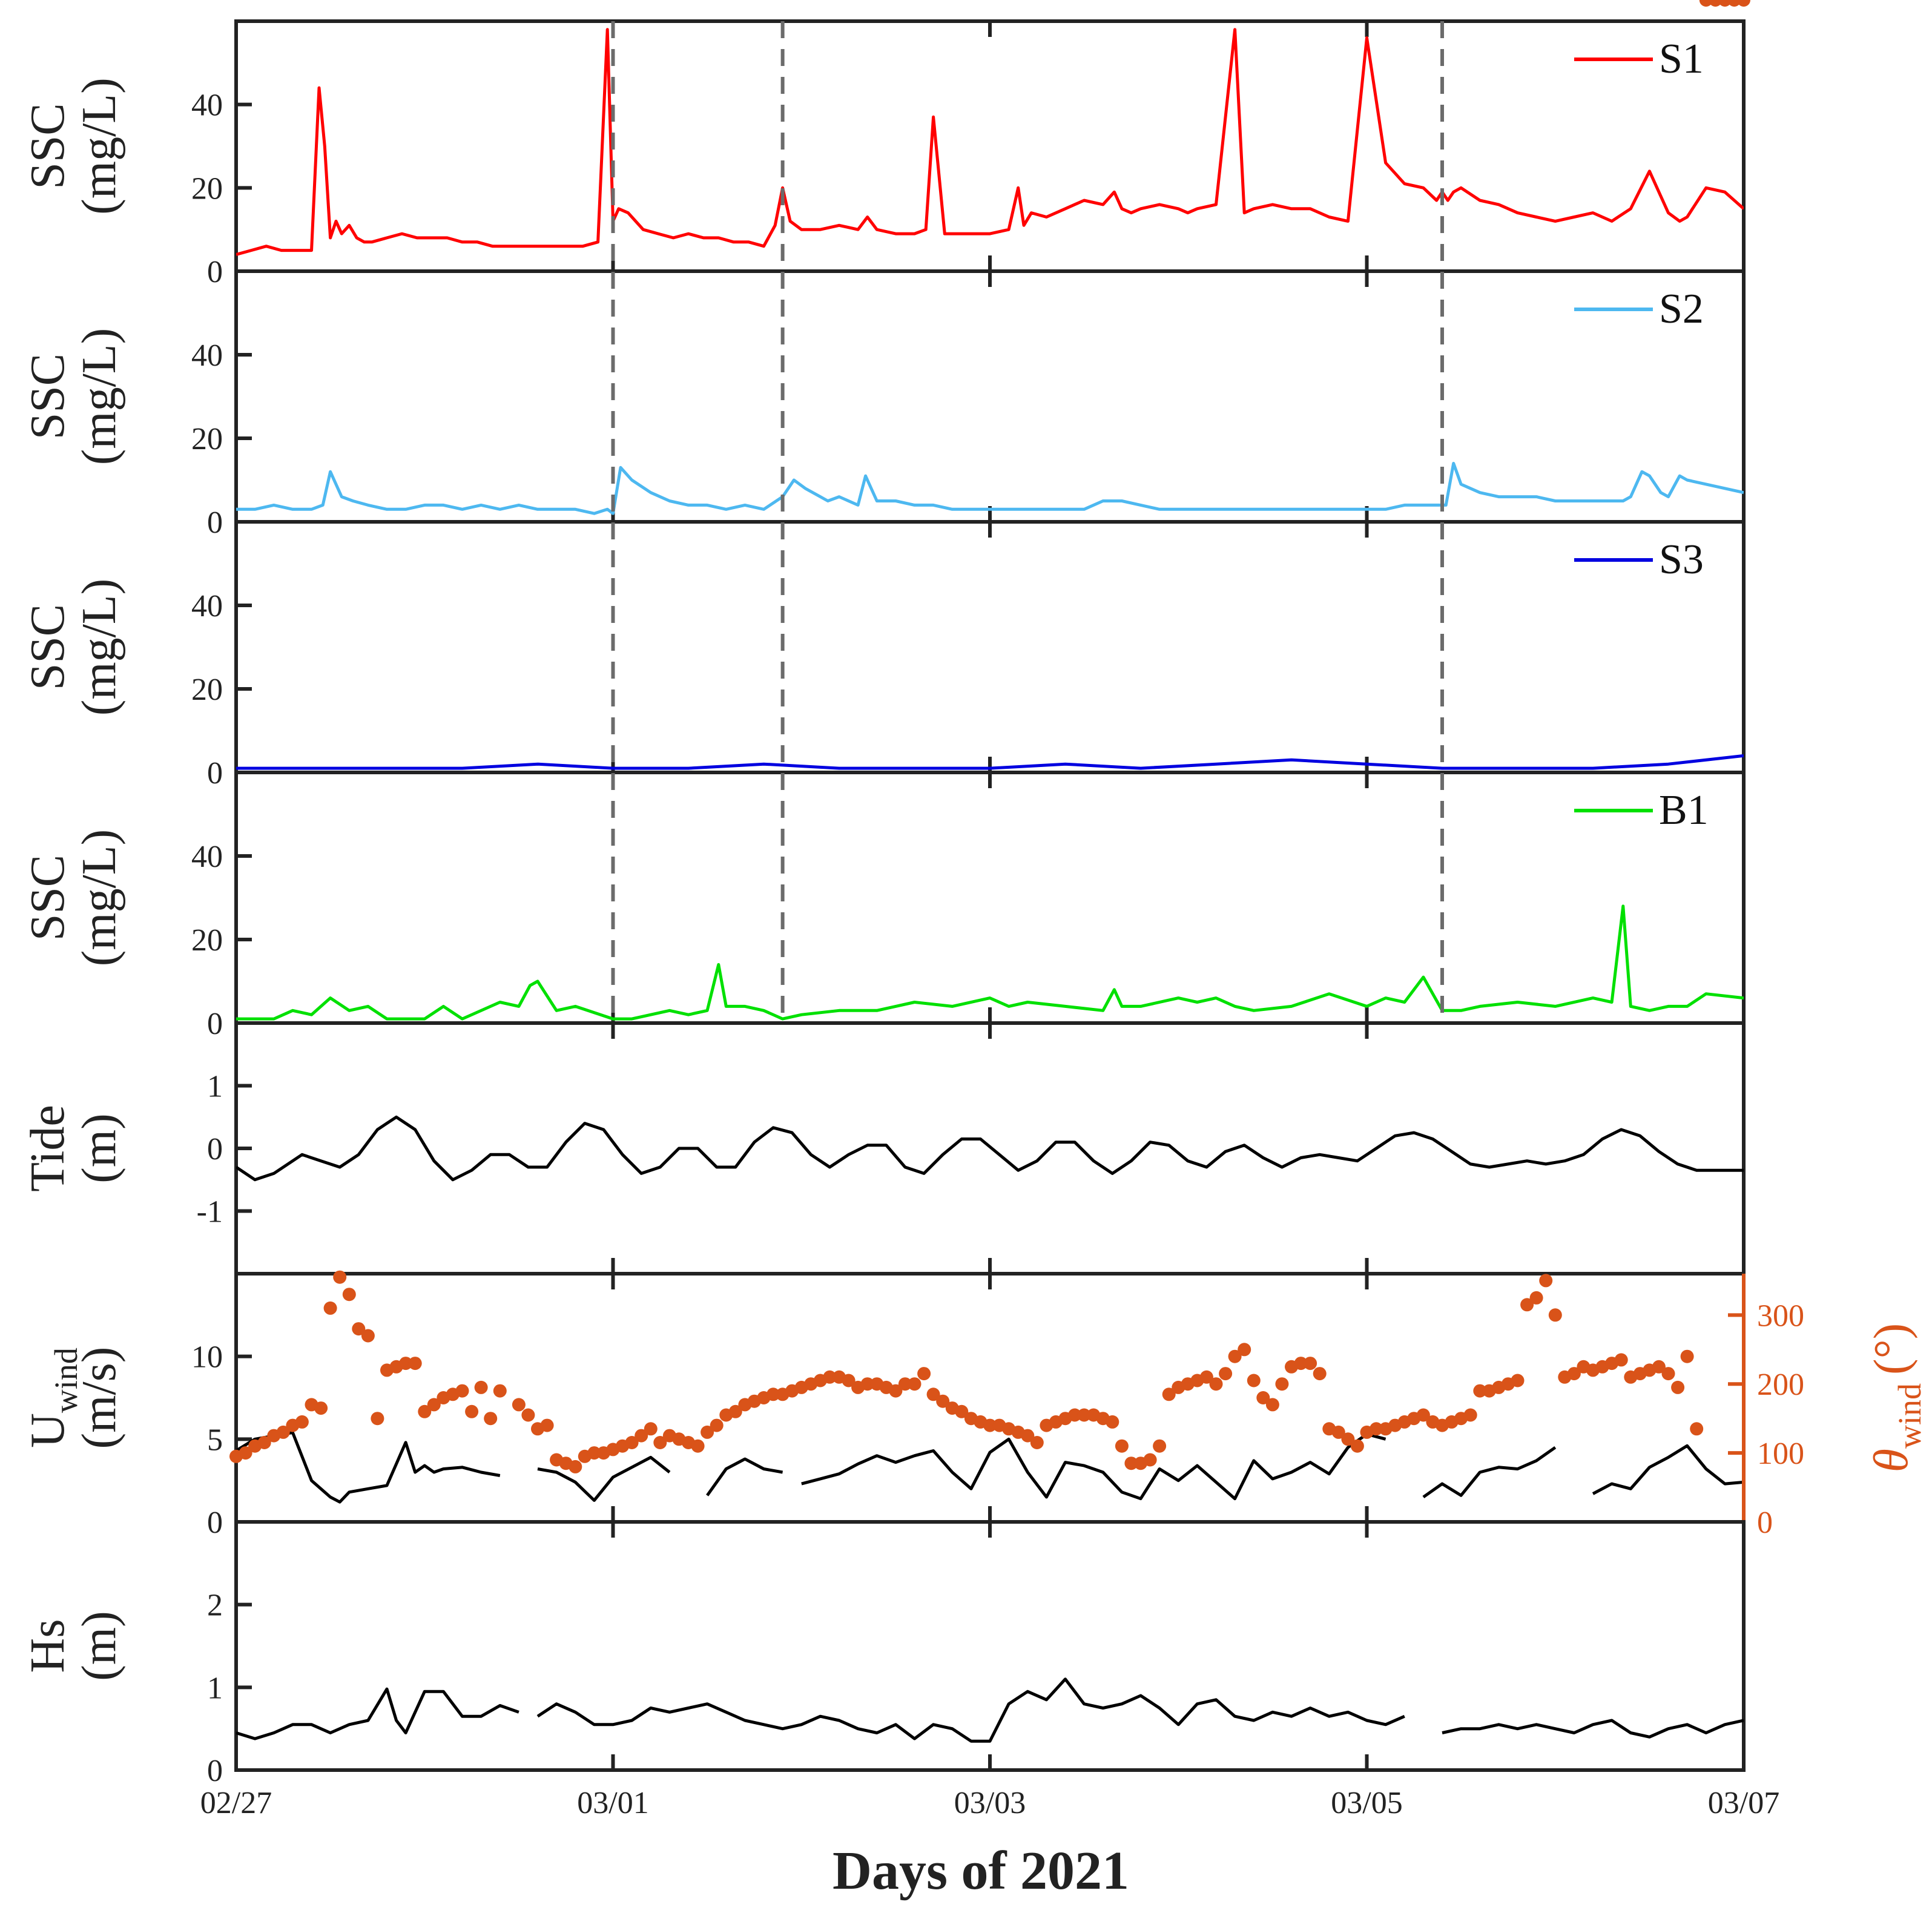 The width and height of the screenshot is (1932, 1919). I want to click on series-line-tide, so click(990, 1148).